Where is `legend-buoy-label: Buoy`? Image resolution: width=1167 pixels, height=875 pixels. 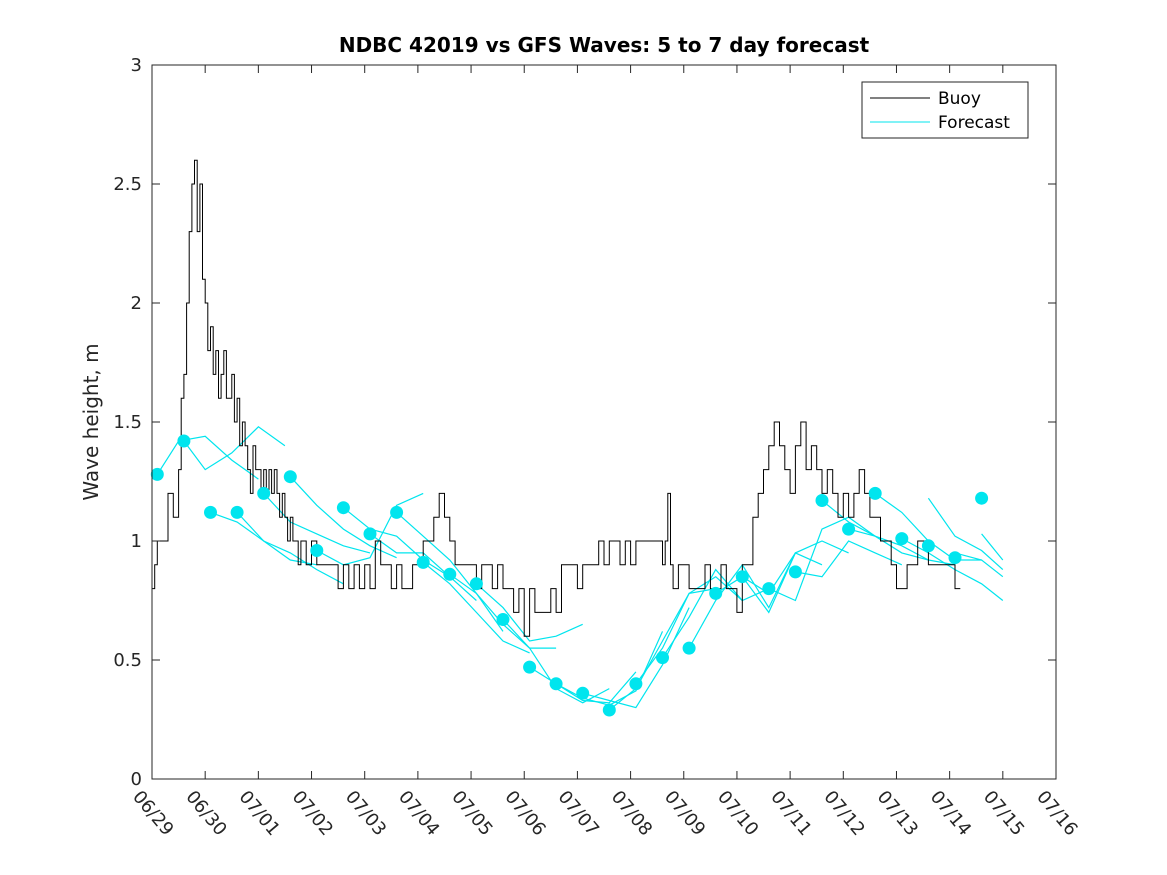 legend-buoy-label: Buoy is located at coordinates (959, 99).